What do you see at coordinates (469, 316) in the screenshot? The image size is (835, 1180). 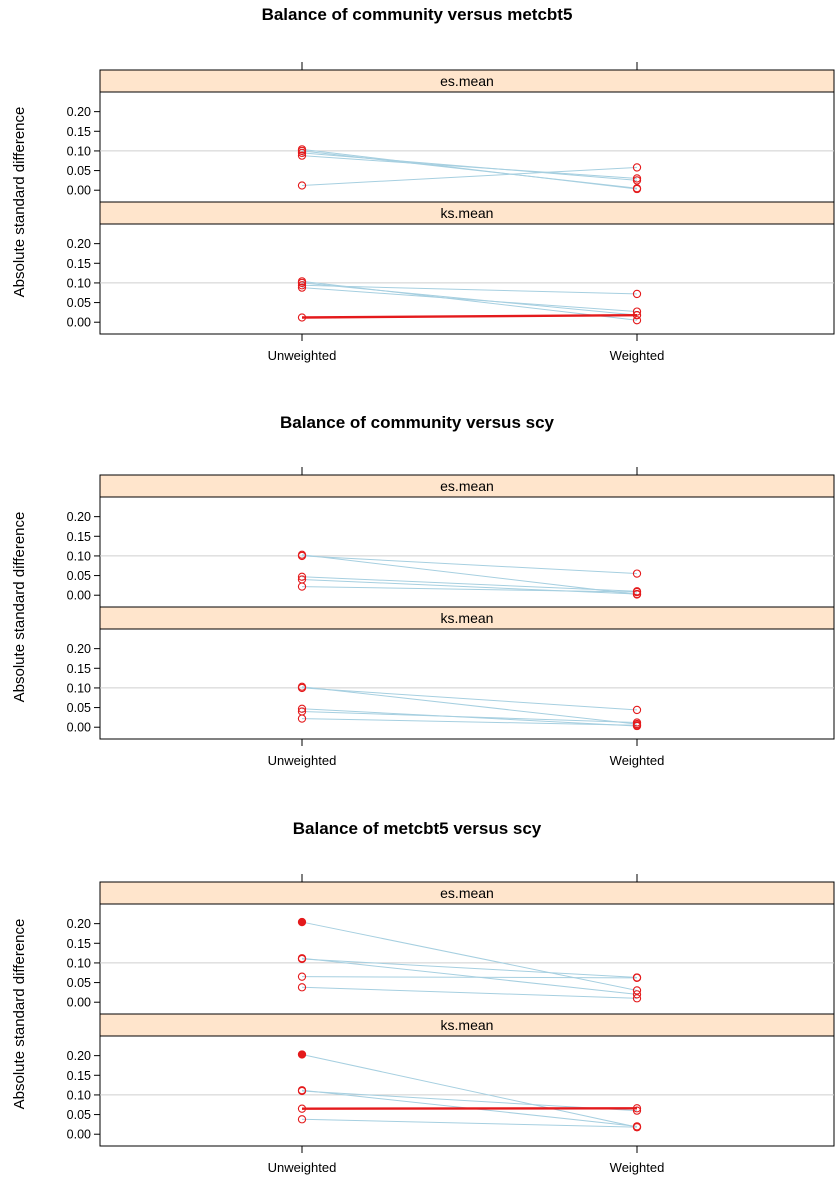 I see `series-line-highlight` at bounding box center [469, 316].